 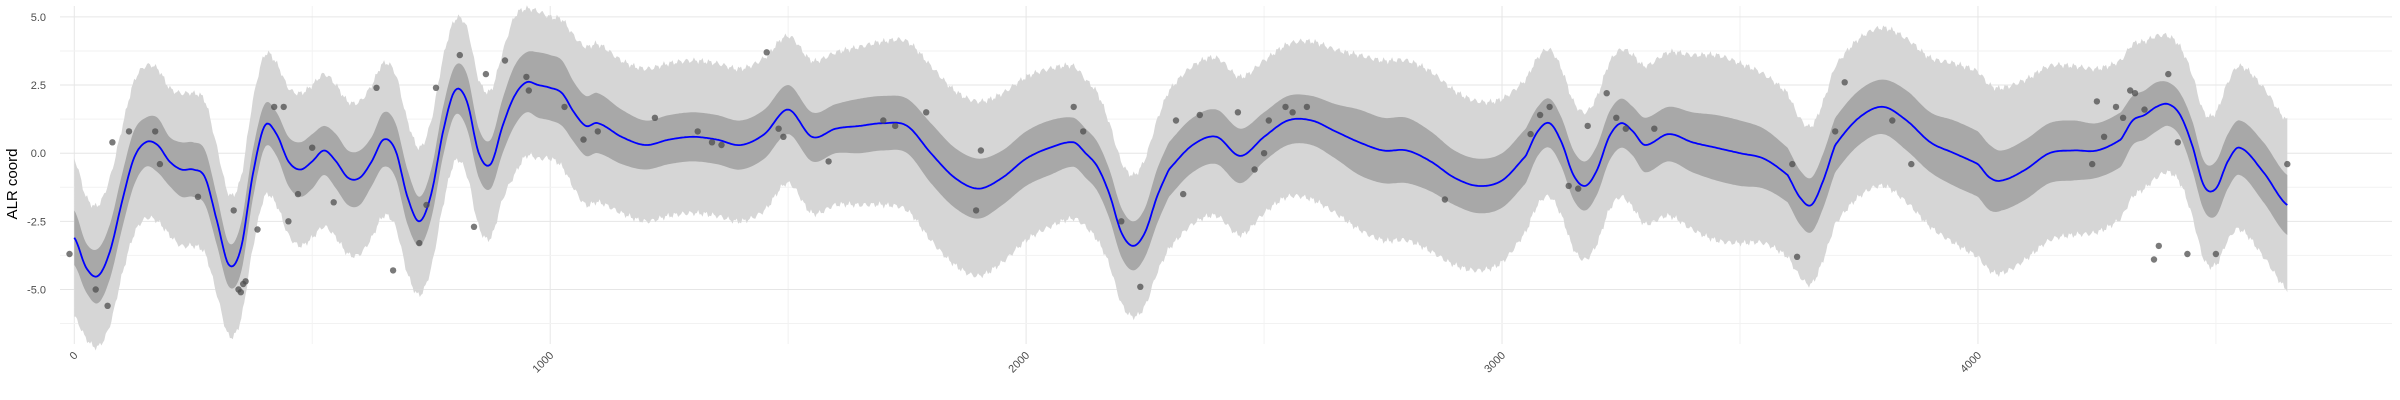 What do you see at coordinates (1495, 363) in the screenshot?
I see `x-tick-label: 3000` at bounding box center [1495, 363].